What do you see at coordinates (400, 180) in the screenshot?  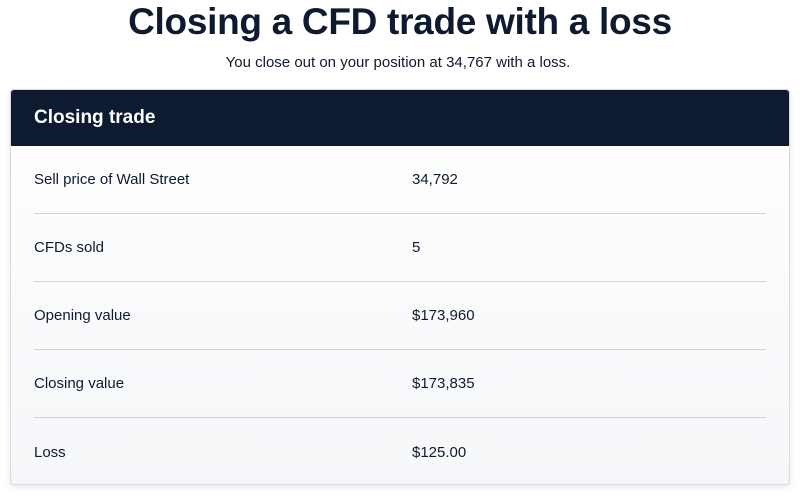 I see `table-row: Sell price of Wall Street 34,792` at bounding box center [400, 180].